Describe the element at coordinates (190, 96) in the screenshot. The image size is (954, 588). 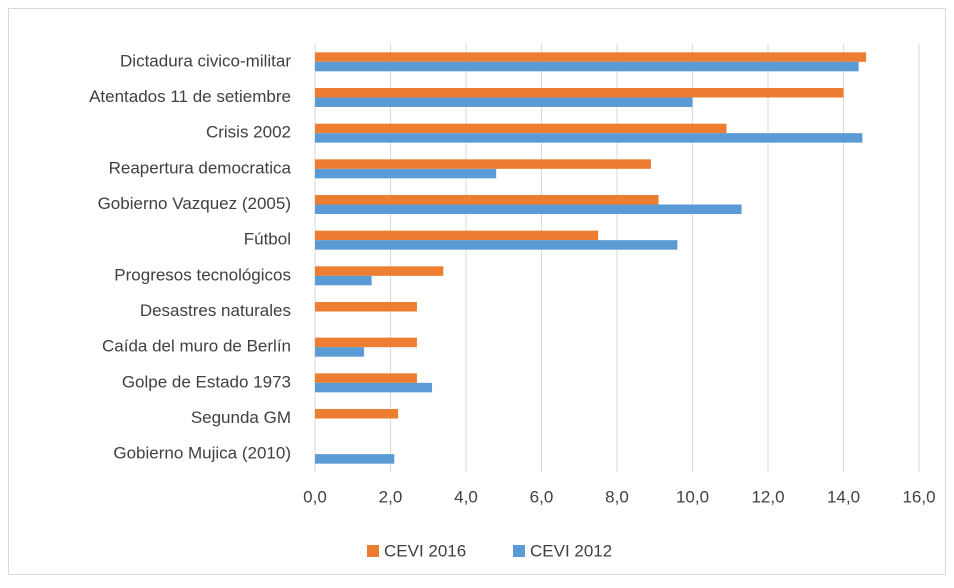
I see `y-tick-label: Atentados 11 de setiembre` at that location.